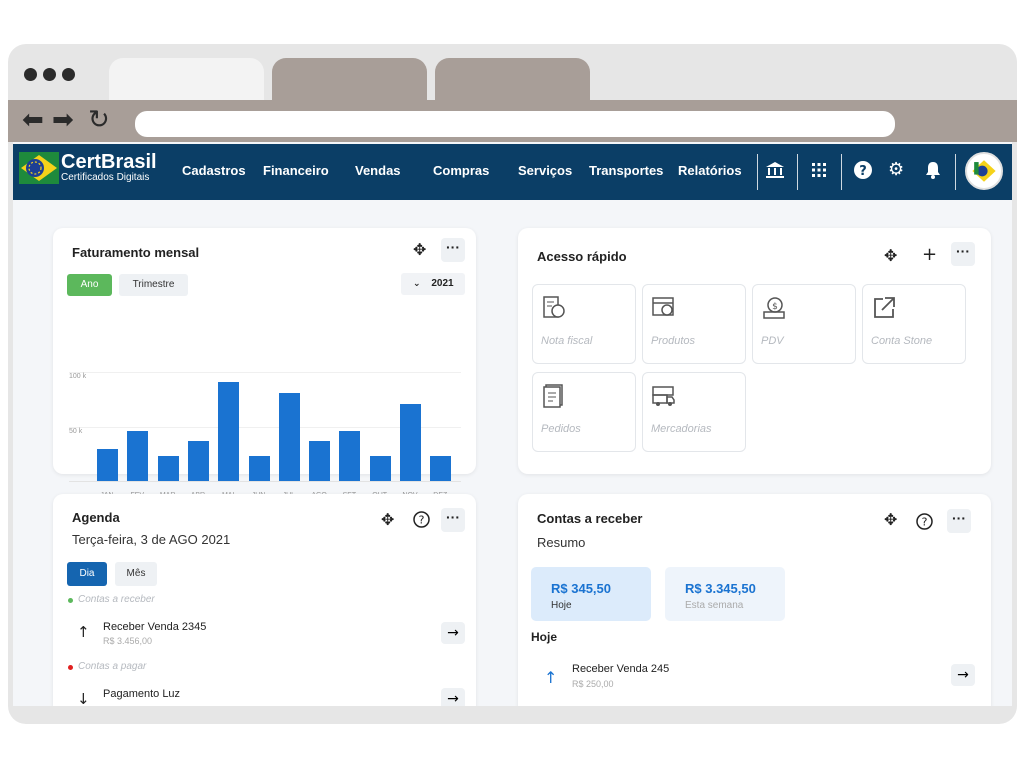 The width and height of the screenshot is (1024, 768). What do you see at coordinates (584, 412) in the screenshot?
I see `tile-pedidos: Pedidos` at bounding box center [584, 412].